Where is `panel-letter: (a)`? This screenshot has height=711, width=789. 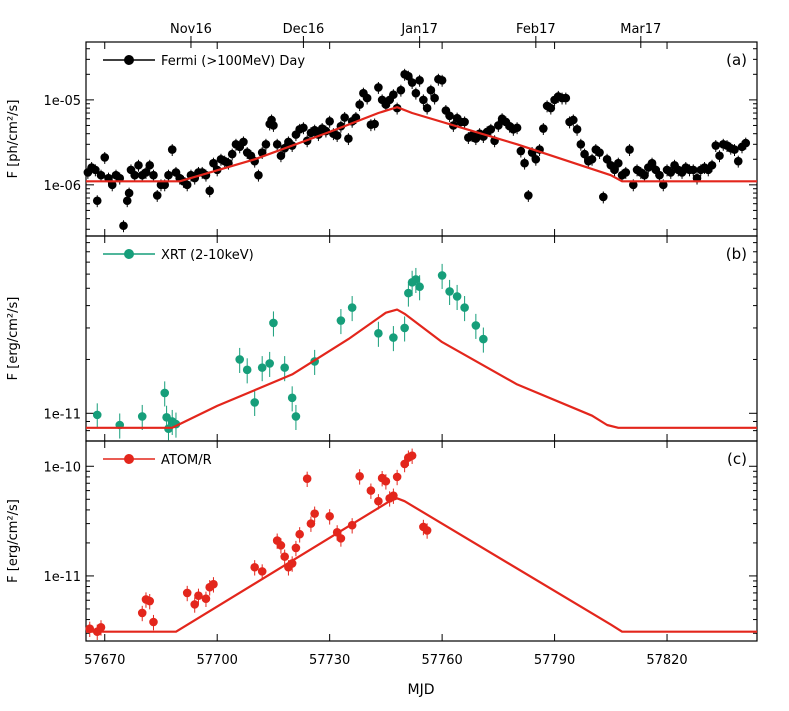
panel-letter: (a) is located at coordinates (736, 60).